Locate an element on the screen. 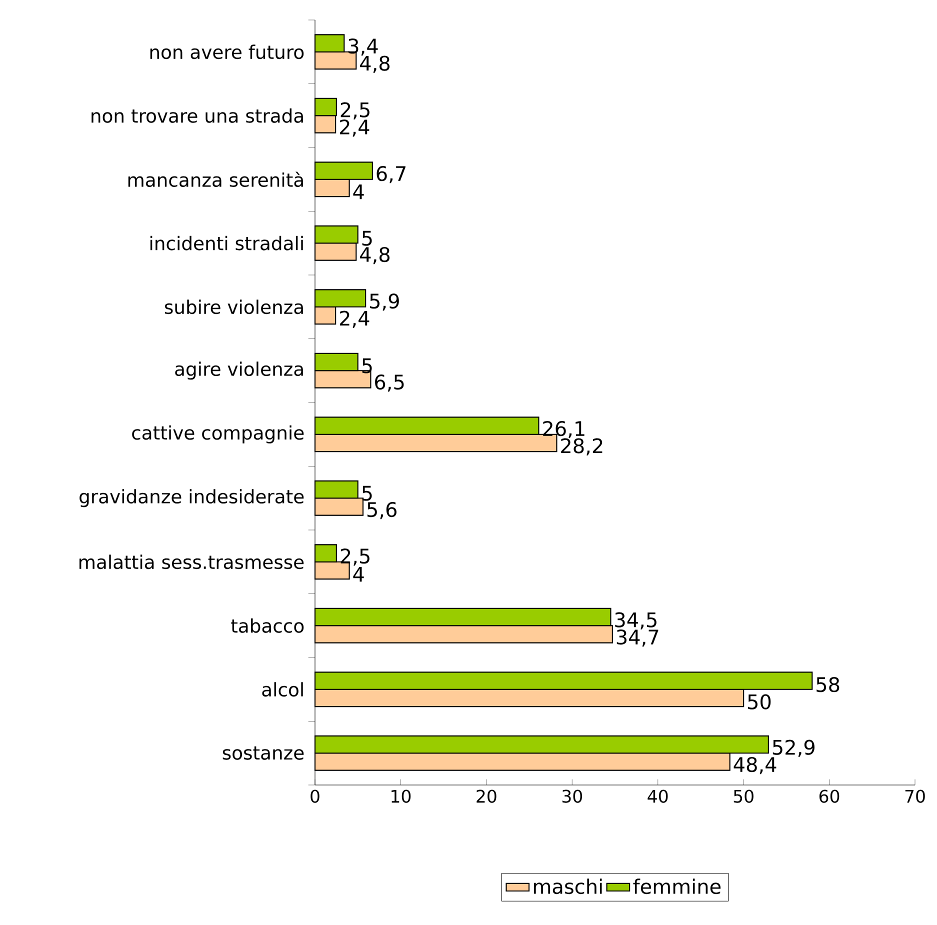  data-label: 28,2 is located at coordinates (581, 447).